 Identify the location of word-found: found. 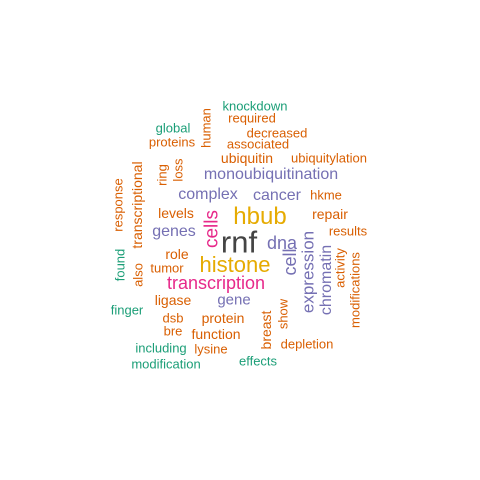
(120, 265).